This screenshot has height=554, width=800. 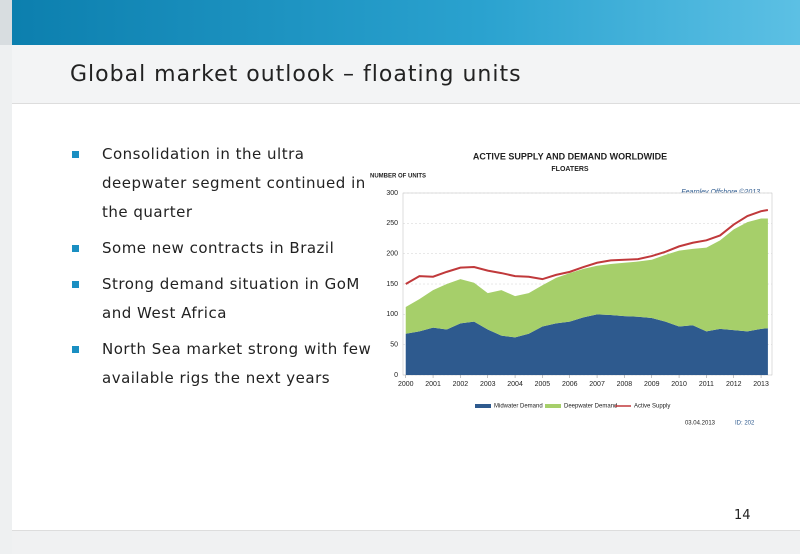 I want to click on x-tick-label: 2002, so click(x=461, y=384).